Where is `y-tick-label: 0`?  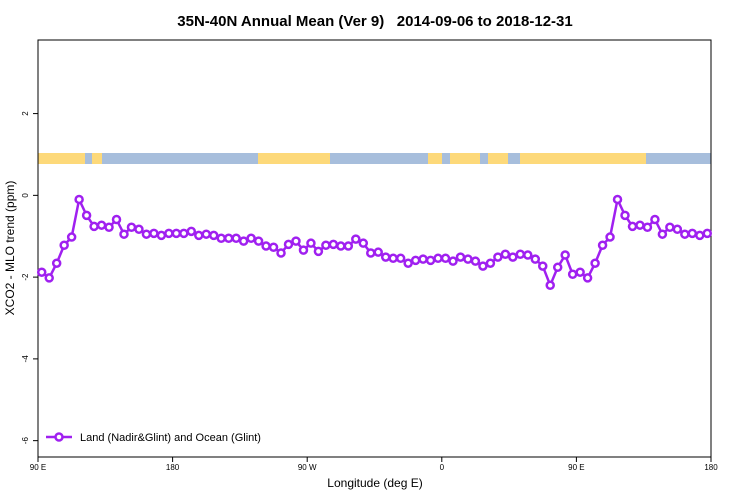 y-tick-label: 0 is located at coordinates (25, 195).